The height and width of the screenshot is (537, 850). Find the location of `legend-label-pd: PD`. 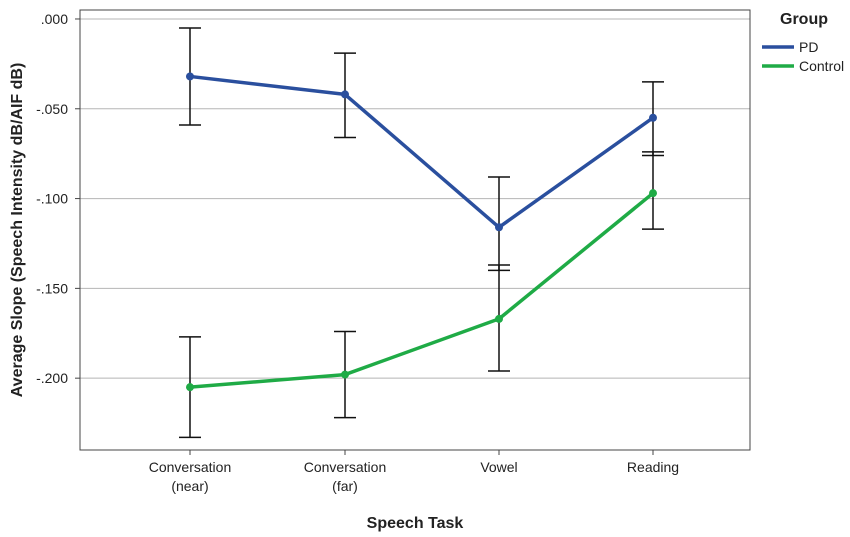

legend-label-pd: PD is located at coordinates (808, 47).